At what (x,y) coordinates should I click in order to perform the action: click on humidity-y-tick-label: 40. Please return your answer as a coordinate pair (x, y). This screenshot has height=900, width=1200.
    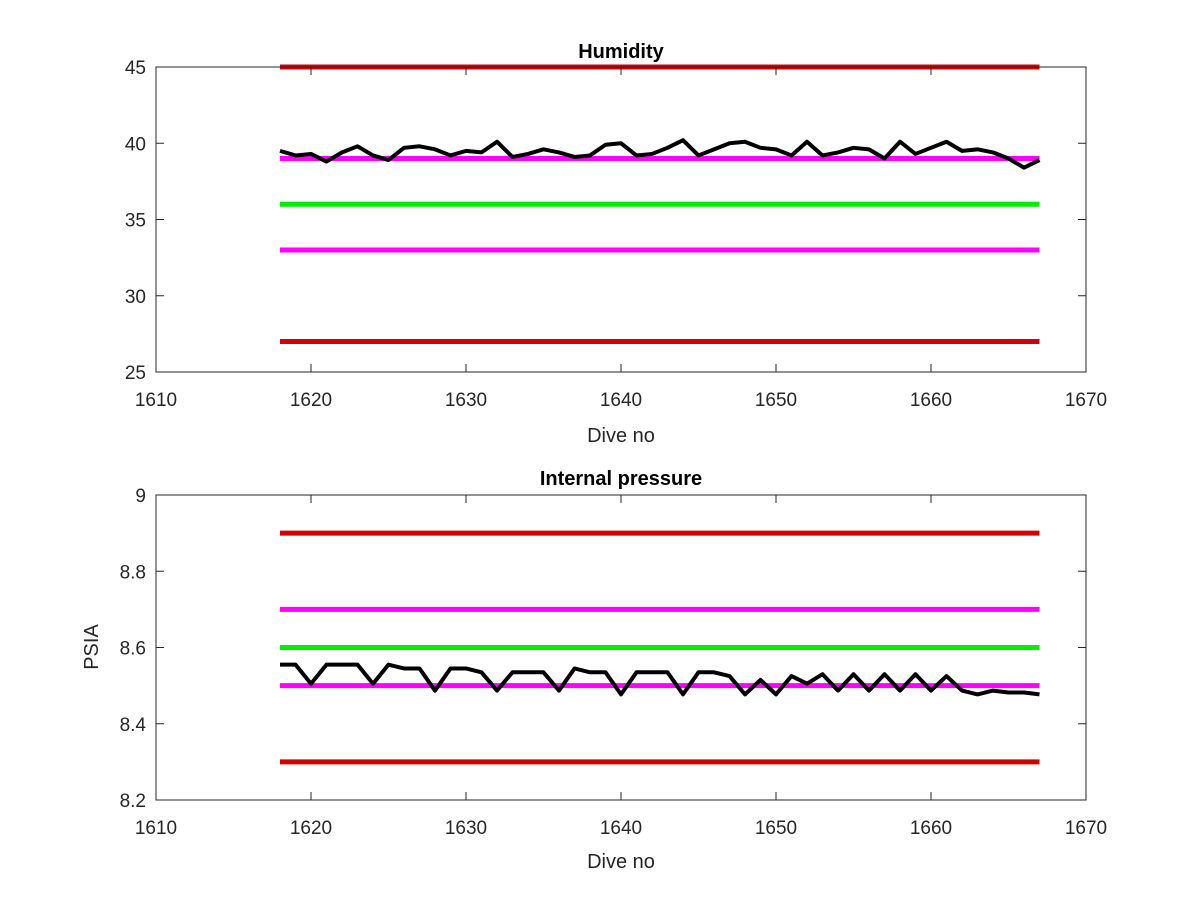
    Looking at the image, I should click on (135, 144).